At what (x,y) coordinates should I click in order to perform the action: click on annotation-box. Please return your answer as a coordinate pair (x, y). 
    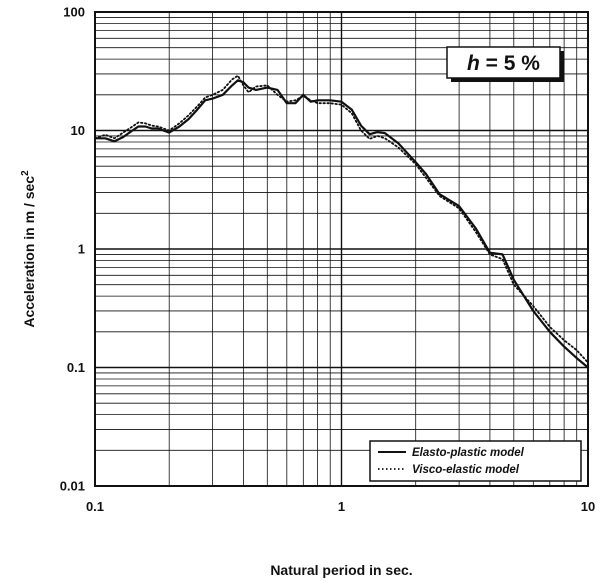
    Looking at the image, I should click on (503, 62).